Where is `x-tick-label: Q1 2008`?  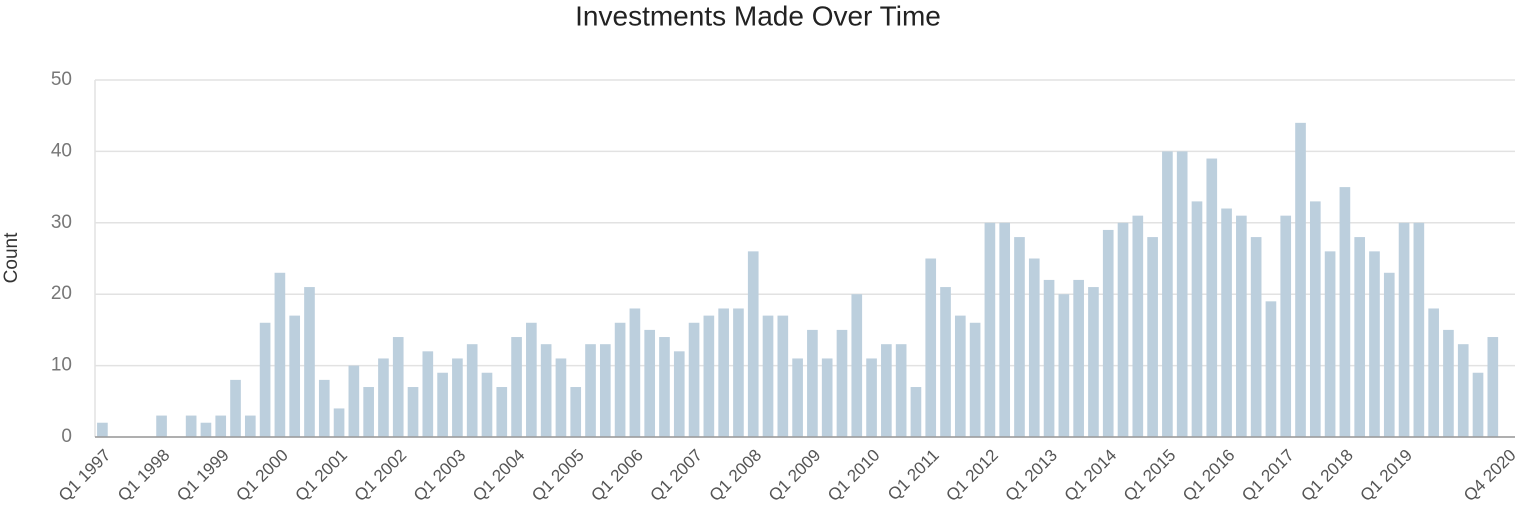
x-tick-label: Q1 2008 is located at coordinates (736, 476).